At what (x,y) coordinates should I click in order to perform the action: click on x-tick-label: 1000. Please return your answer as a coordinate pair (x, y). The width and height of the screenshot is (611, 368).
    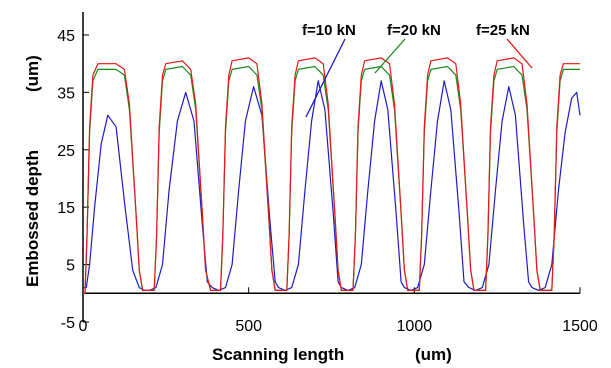
    Looking at the image, I should click on (415, 326).